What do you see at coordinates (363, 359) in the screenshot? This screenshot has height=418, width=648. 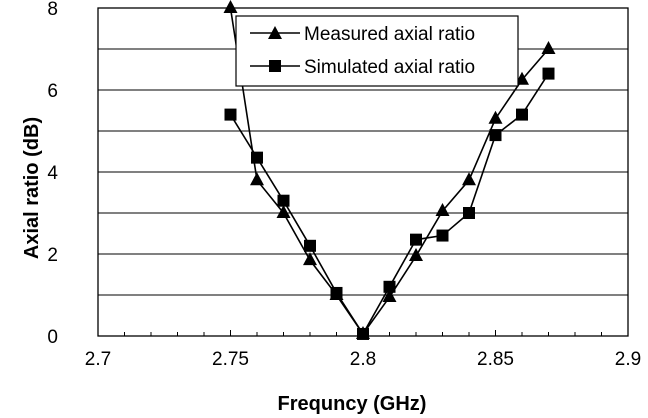 I see `x-tick-label: 2.8` at bounding box center [363, 359].